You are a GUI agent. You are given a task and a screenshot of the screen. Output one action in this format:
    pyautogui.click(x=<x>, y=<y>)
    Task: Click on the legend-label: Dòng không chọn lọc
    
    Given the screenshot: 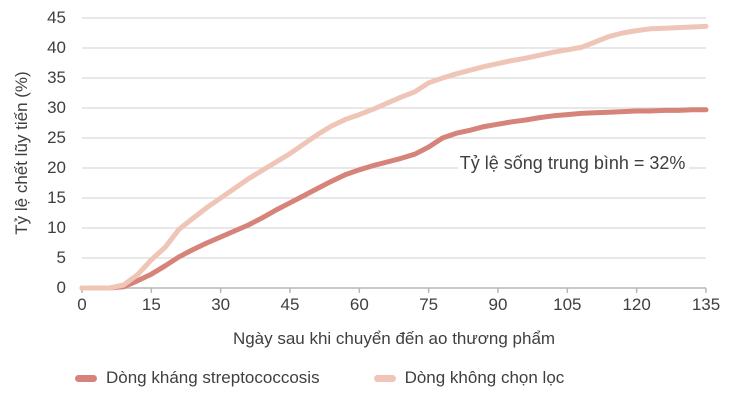 What is the action you would take?
    pyautogui.click(x=484, y=377)
    